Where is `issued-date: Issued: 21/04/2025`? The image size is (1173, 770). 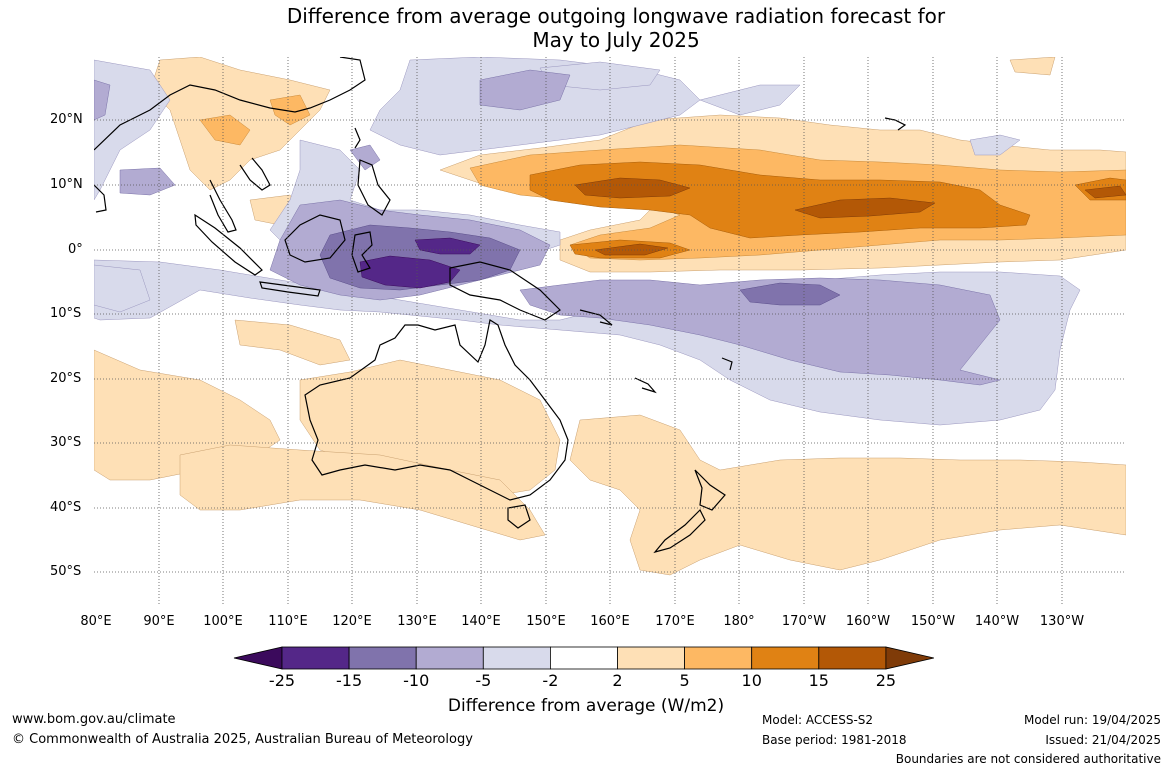
issued-date: Issued: 21/04/2025 is located at coordinates (1103, 740).